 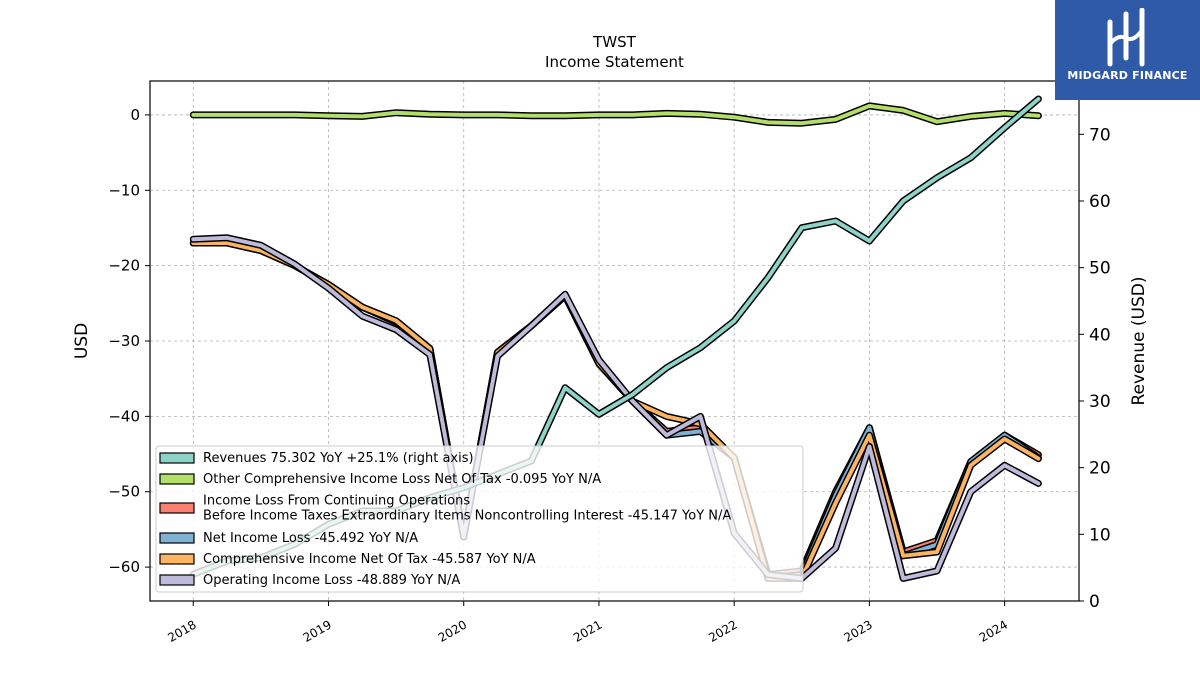 I want to click on y-right-tick-label-4: 40, so click(x=1100, y=335).